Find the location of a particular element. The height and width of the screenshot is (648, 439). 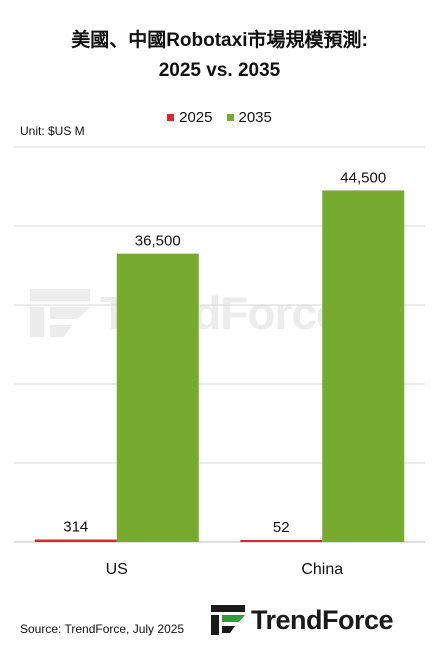

legend-item-2025: 2025 is located at coordinates (190, 117).